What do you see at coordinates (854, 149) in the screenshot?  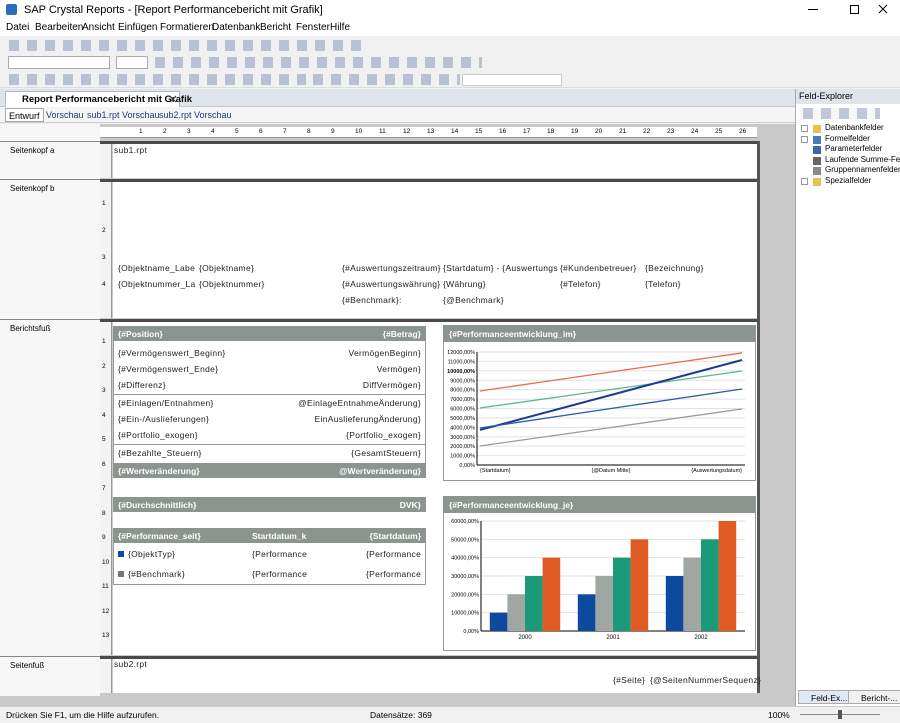 I see `tree-item: Parameterfelder` at bounding box center [854, 149].